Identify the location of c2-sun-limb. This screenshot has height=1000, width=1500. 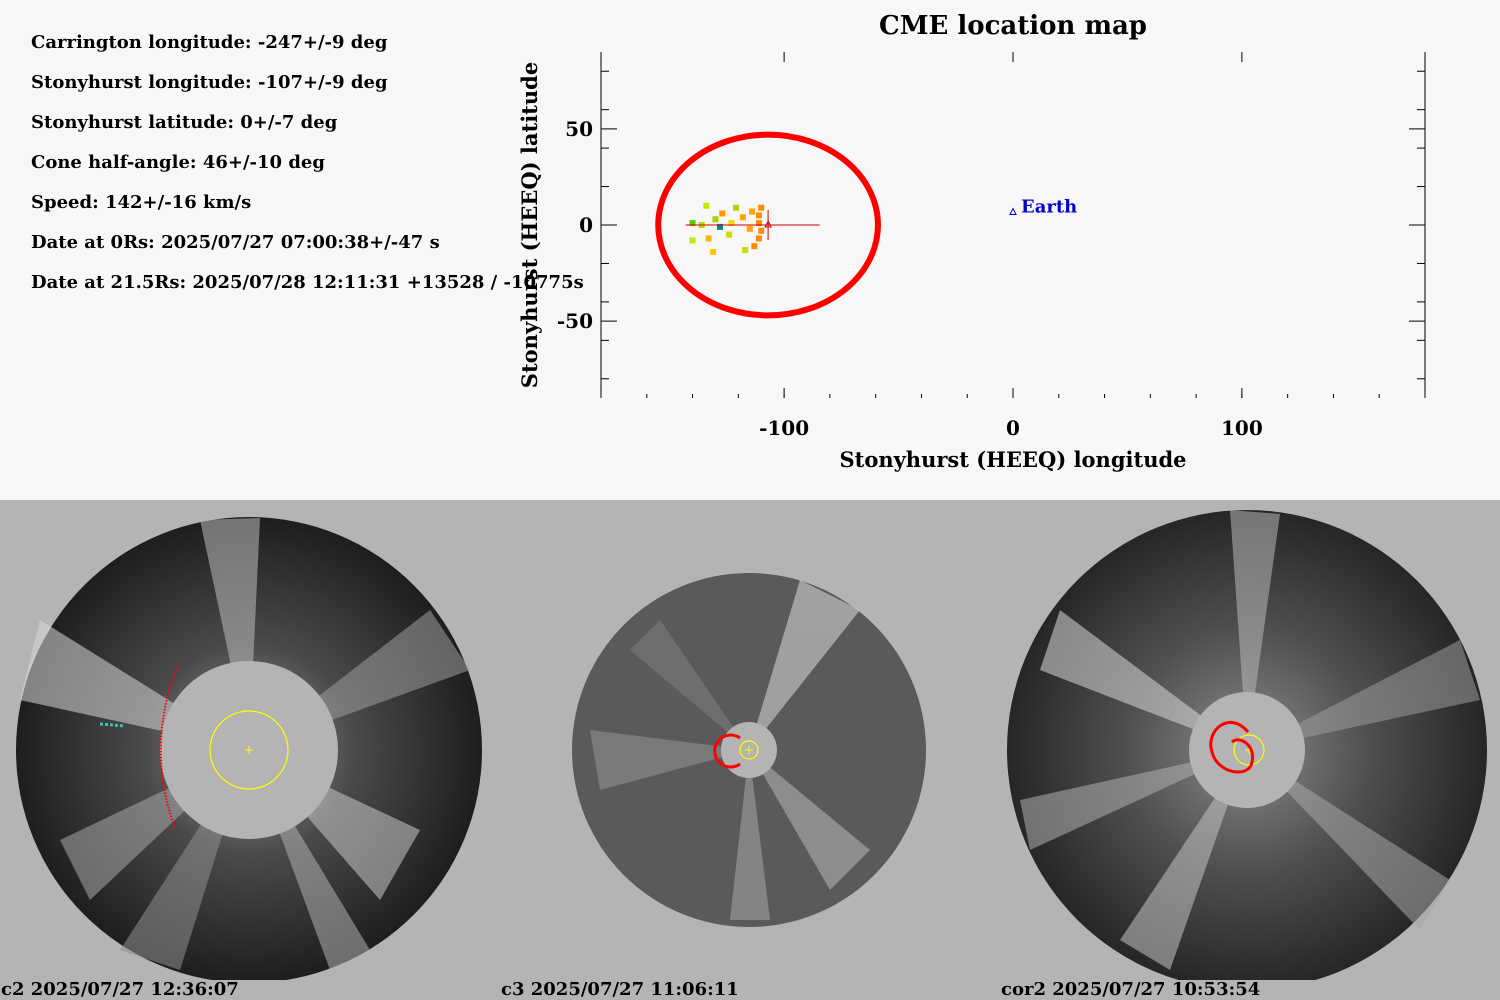
(249, 750).